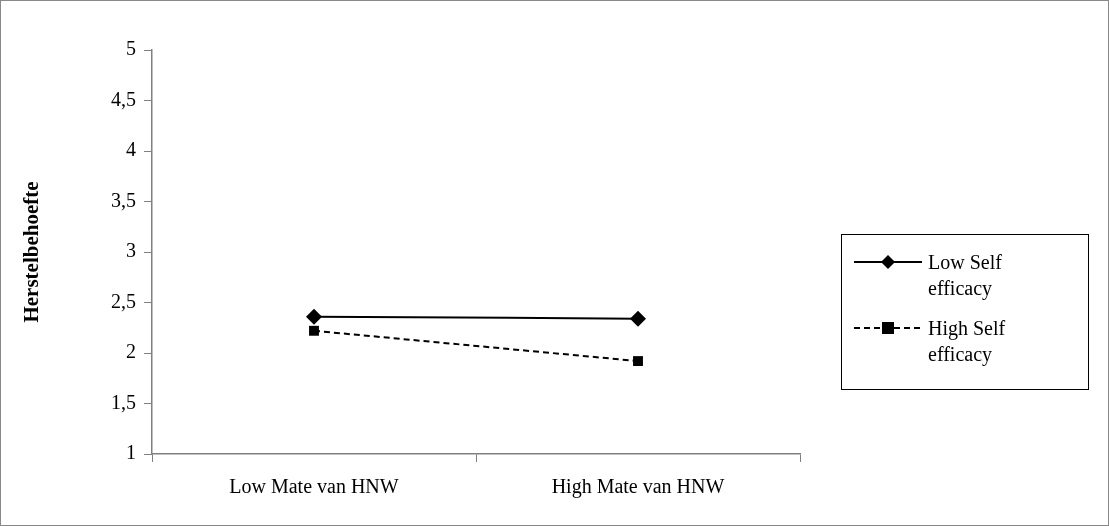  I want to click on y-tick-label: 4, so click(131, 149).